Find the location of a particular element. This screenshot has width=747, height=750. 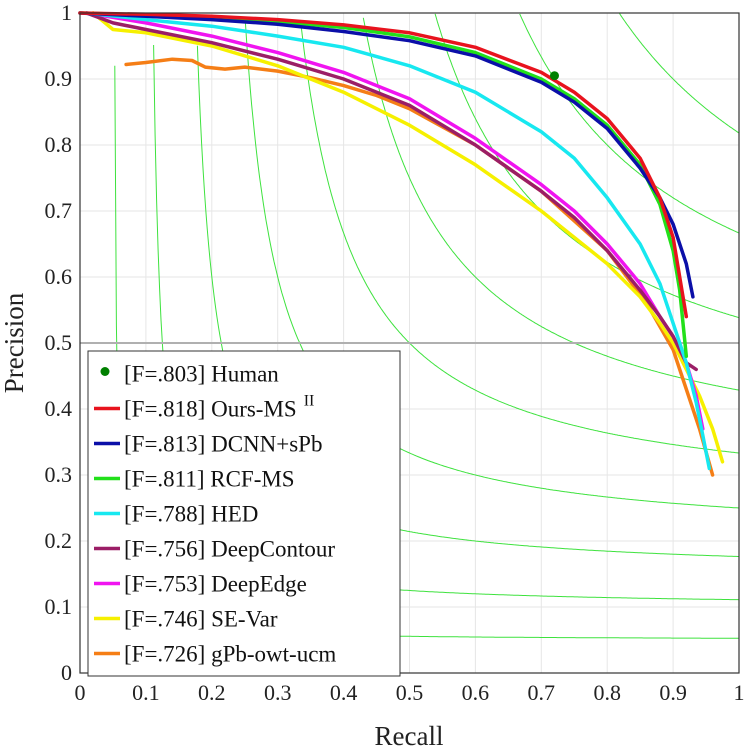

x-tick-label: 0 is located at coordinates (80, 692).